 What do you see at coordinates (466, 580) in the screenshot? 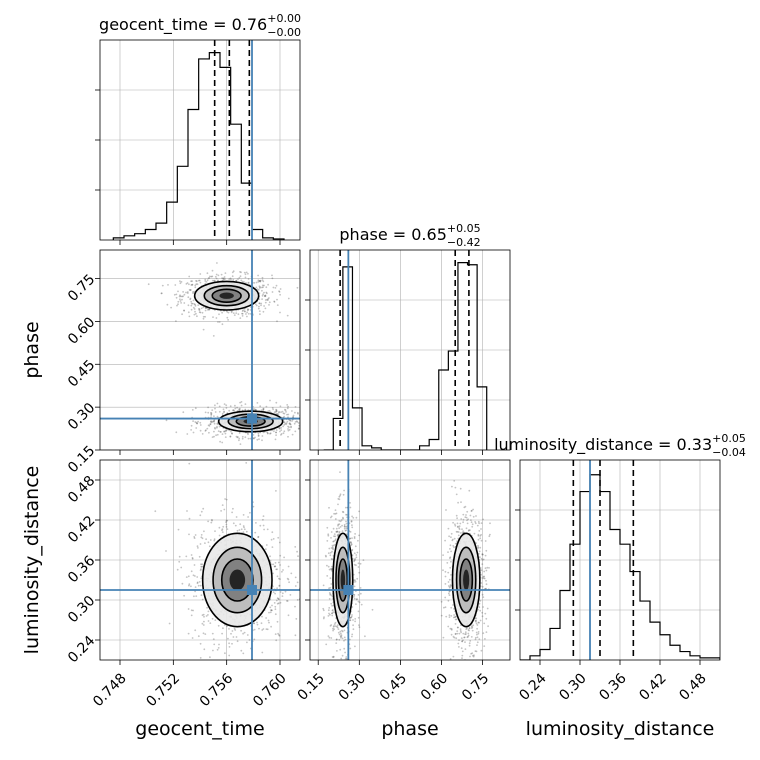
I see `density-level` at bounding box center [466, 580].